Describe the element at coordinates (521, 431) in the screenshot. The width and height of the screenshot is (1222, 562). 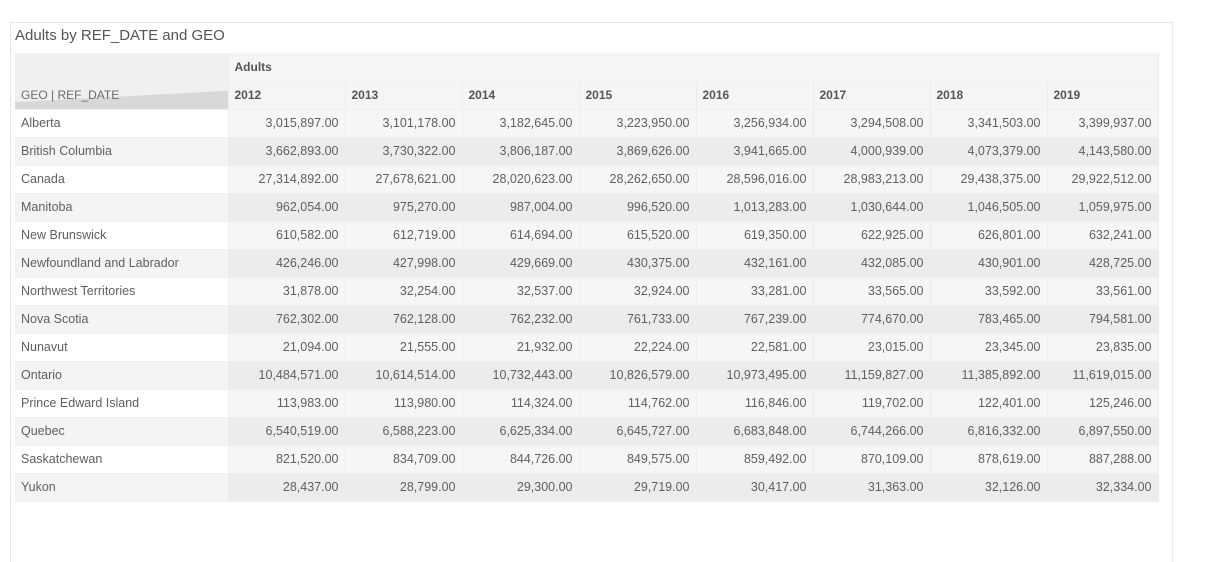
I see `table-cell: 6,625,334.00` at that location.